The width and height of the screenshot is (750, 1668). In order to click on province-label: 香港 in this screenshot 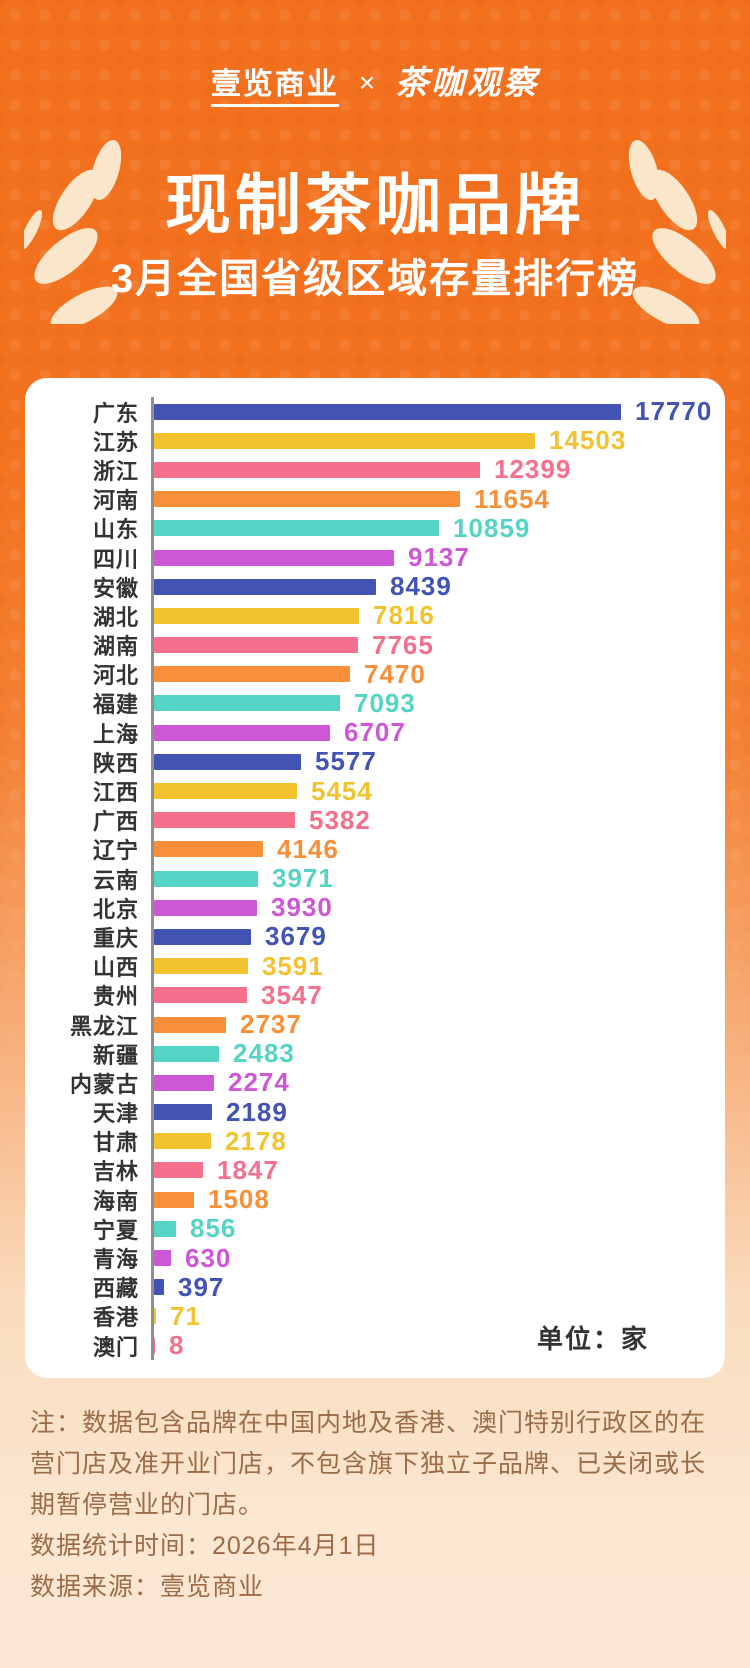, I will do `click(115, 1318)`.